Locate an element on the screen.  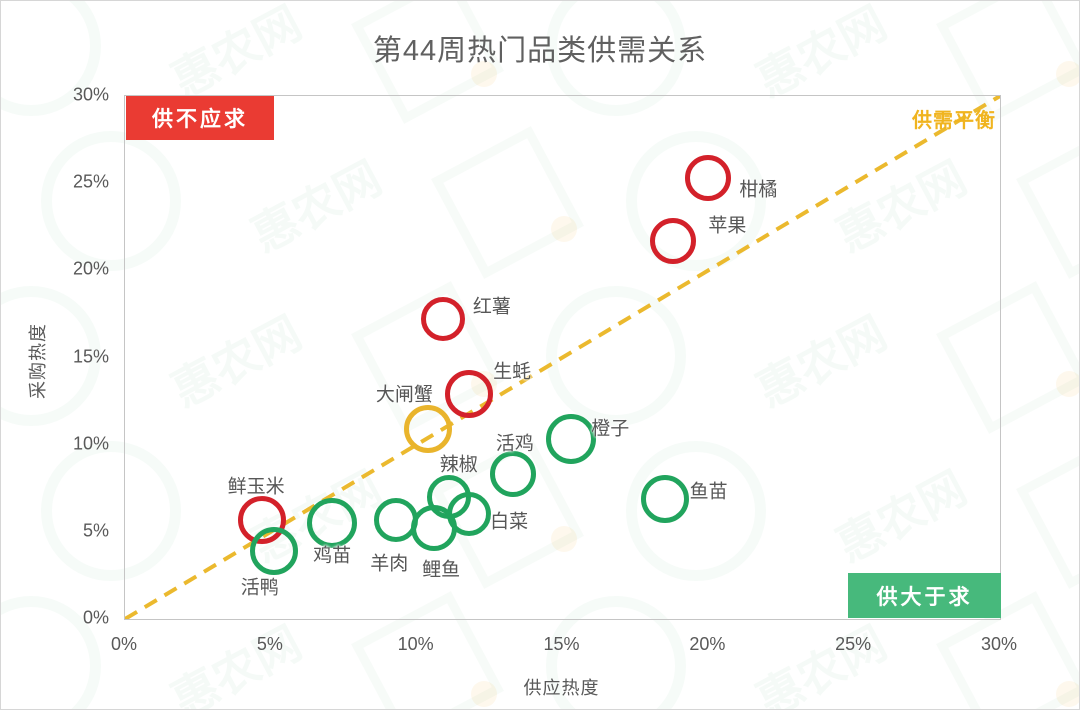
bubble-鸡苗 is located at coordinates (332, 523).